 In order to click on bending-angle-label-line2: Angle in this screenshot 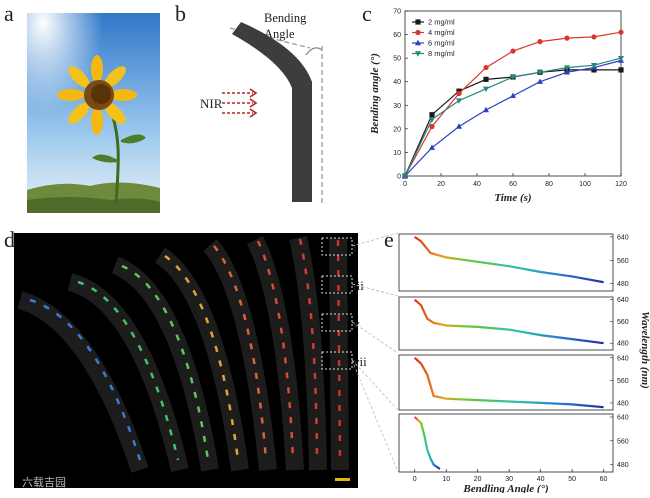, I will do `click(279, 34)`.